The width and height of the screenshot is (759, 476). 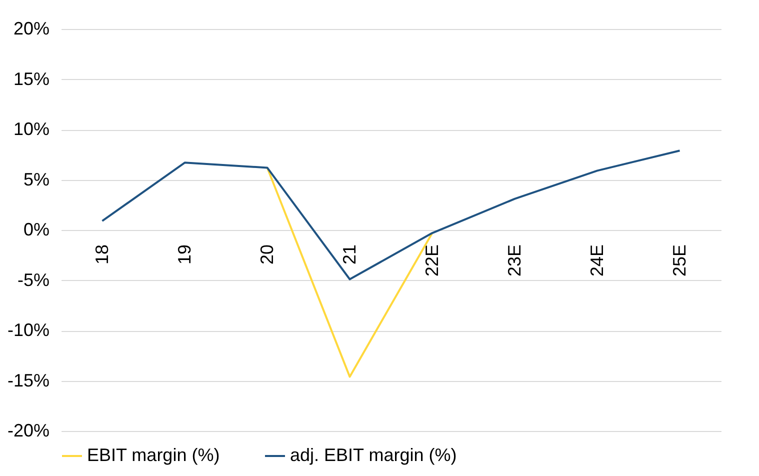 I want to click on y-tick-label: 0%, so click(x=36, y=230).